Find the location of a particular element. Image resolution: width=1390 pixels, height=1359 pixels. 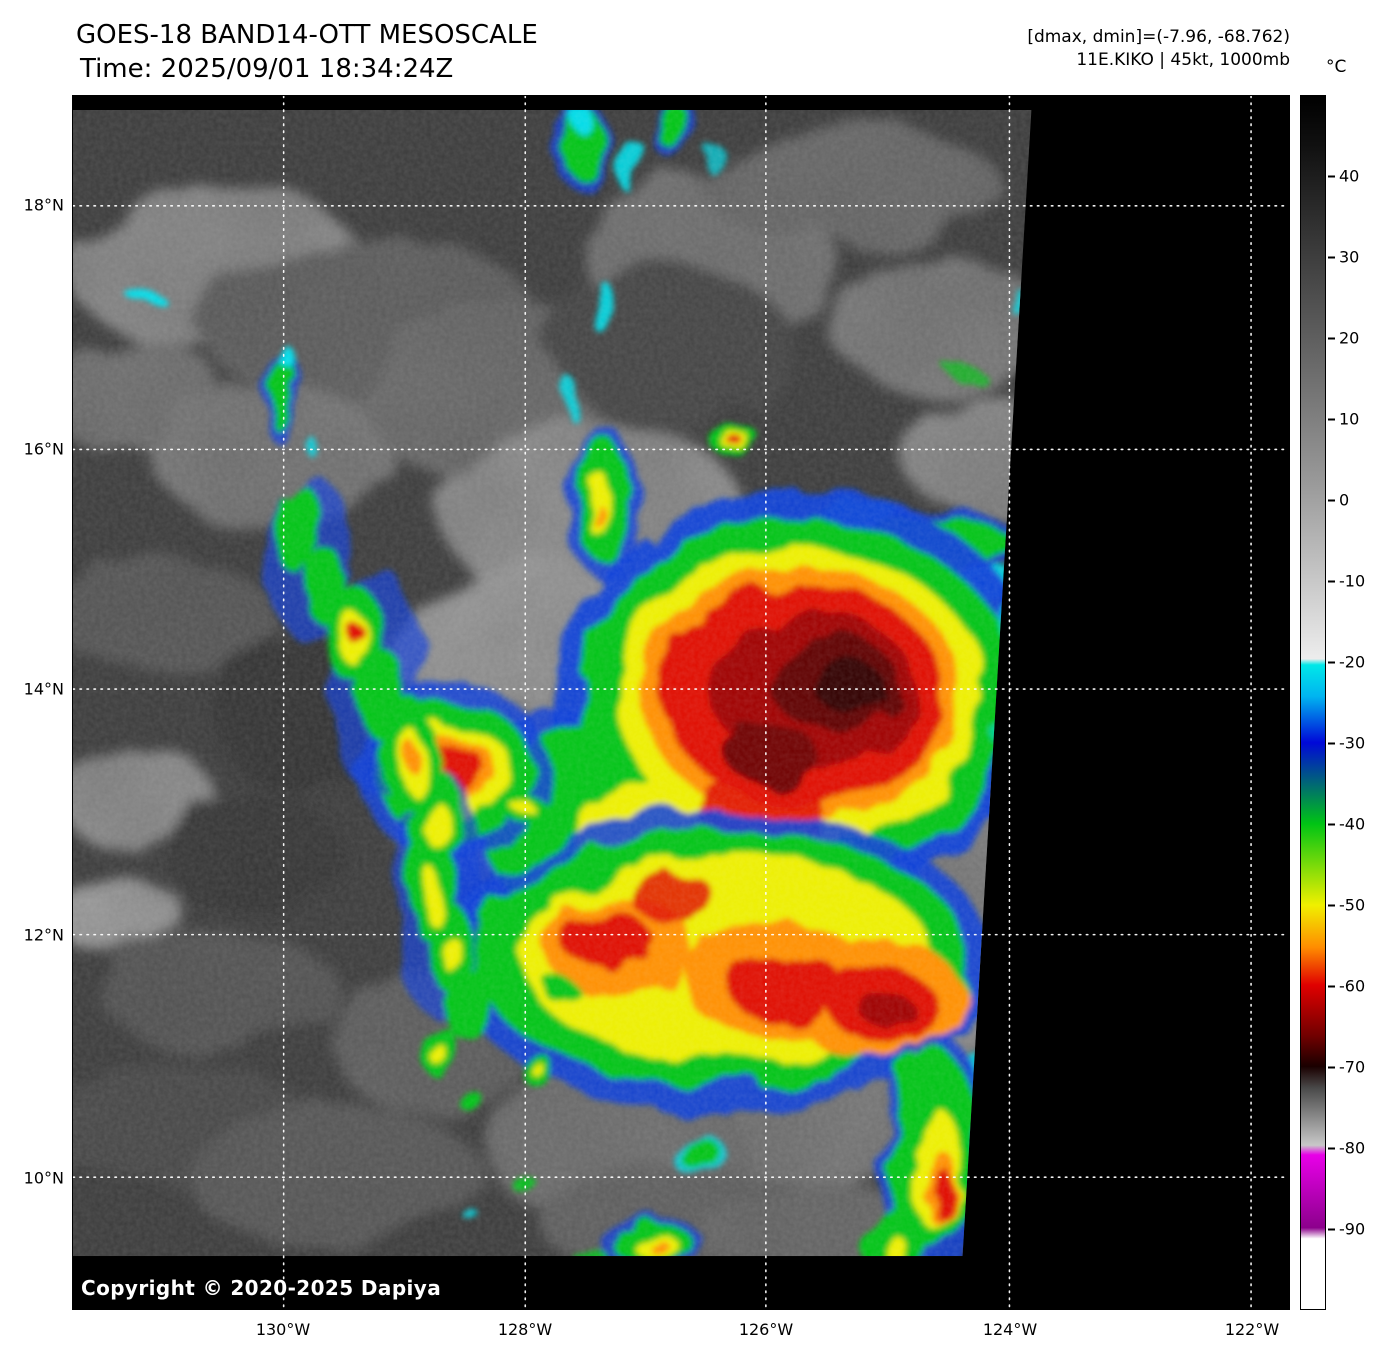

tick-label: -20 is located at coordinates (1352, 662).